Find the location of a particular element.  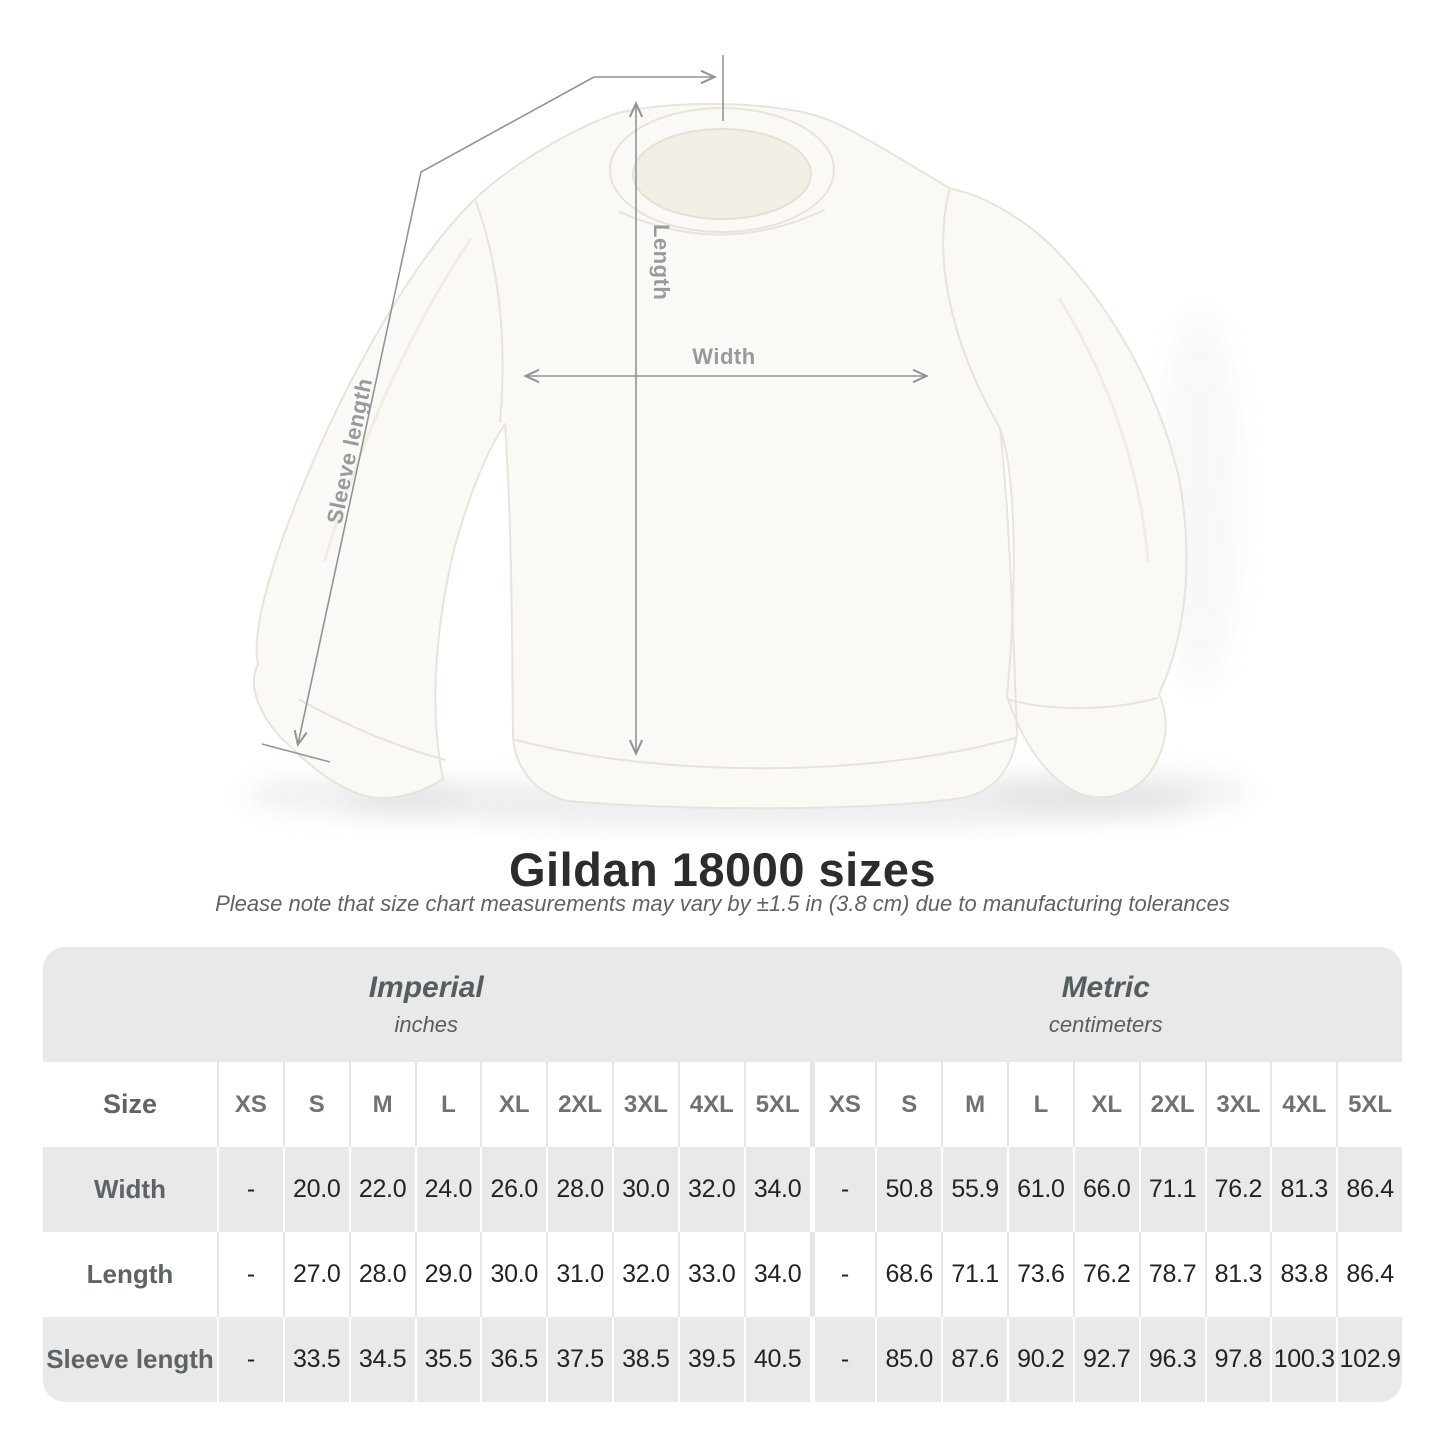

value-cell: 61.0 is located at coordinates (1040, 1189).